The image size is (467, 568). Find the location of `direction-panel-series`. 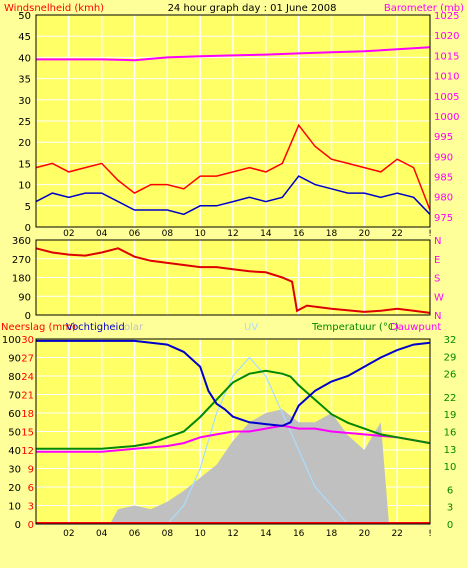

direction-panel-series is located at coordinates (233, 280).